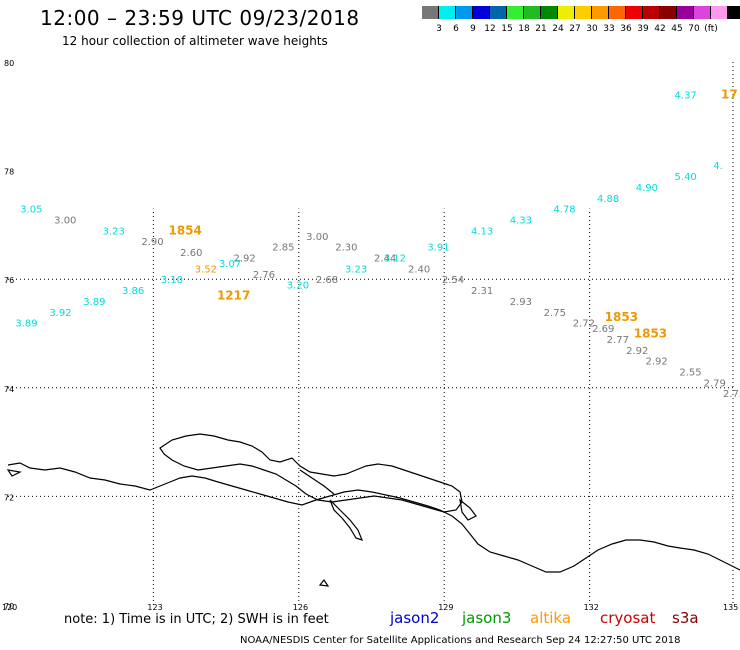 The image size is (740, 650). What do you see at coordinates (729, 95) in the screenshot?
I see `pass-time-label: 17` at bounding box center [729, 95].